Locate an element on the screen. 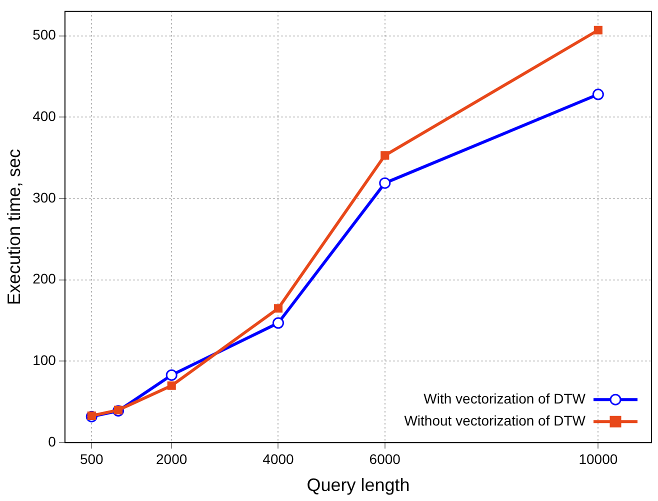  x-tick-label: 6000 is located at coordinates (385, 458).